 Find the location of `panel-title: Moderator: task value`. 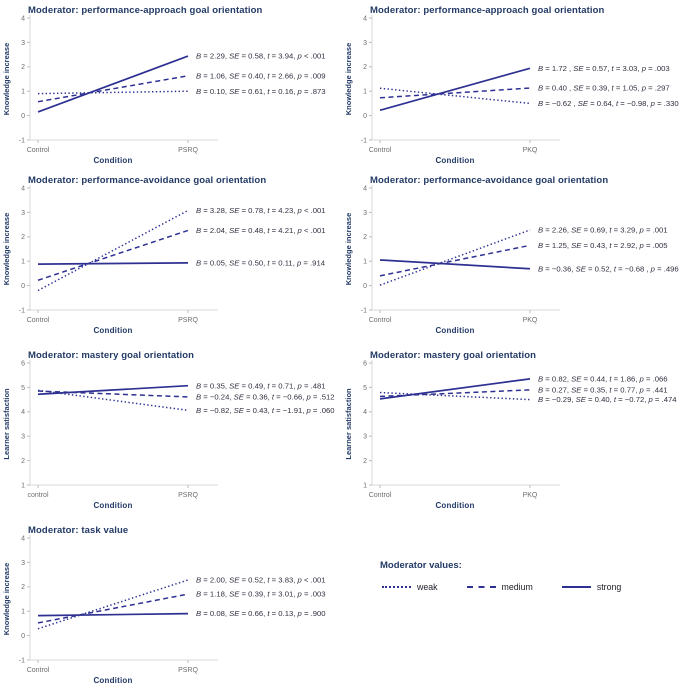

panel-title: Moderator: task value is located at coordinates (78, 530).